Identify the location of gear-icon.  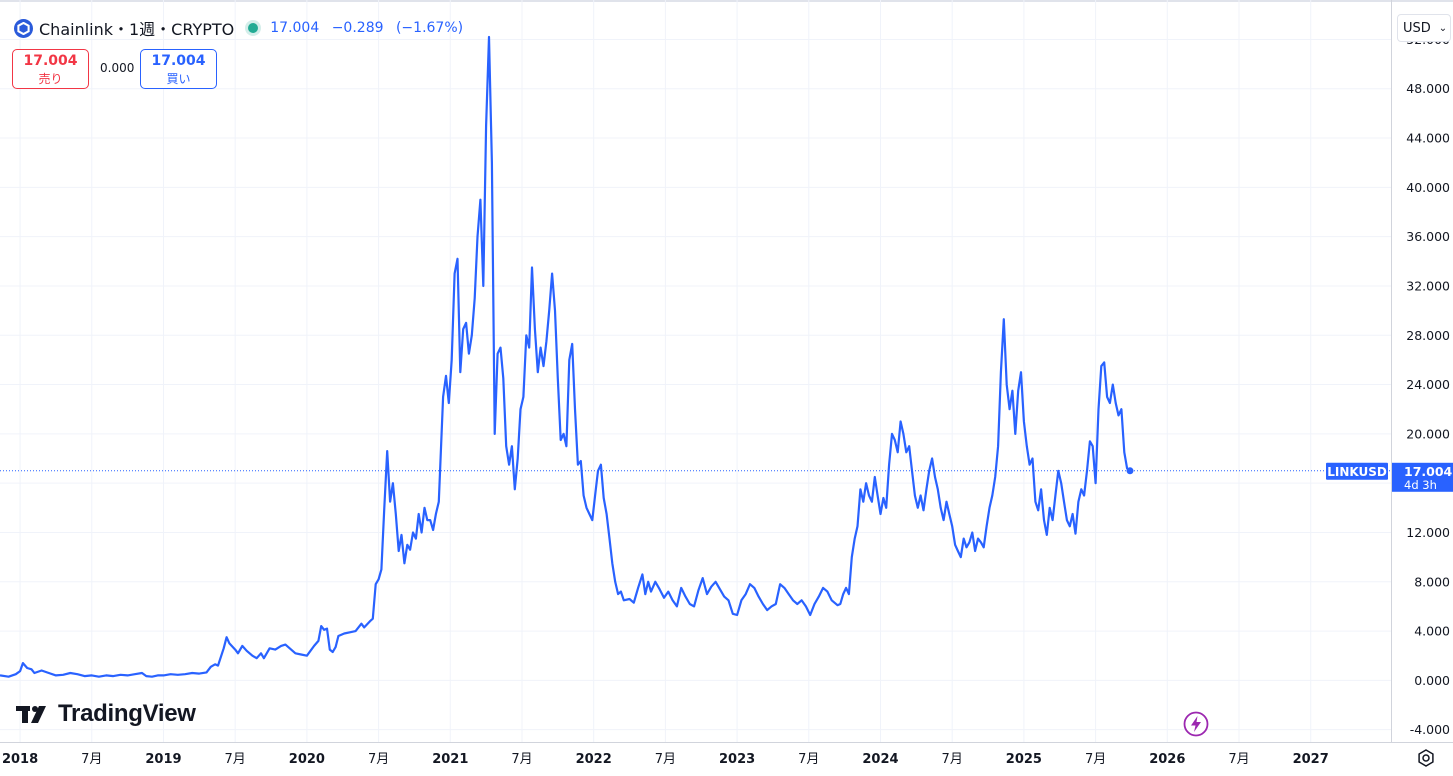
(1426, 758).